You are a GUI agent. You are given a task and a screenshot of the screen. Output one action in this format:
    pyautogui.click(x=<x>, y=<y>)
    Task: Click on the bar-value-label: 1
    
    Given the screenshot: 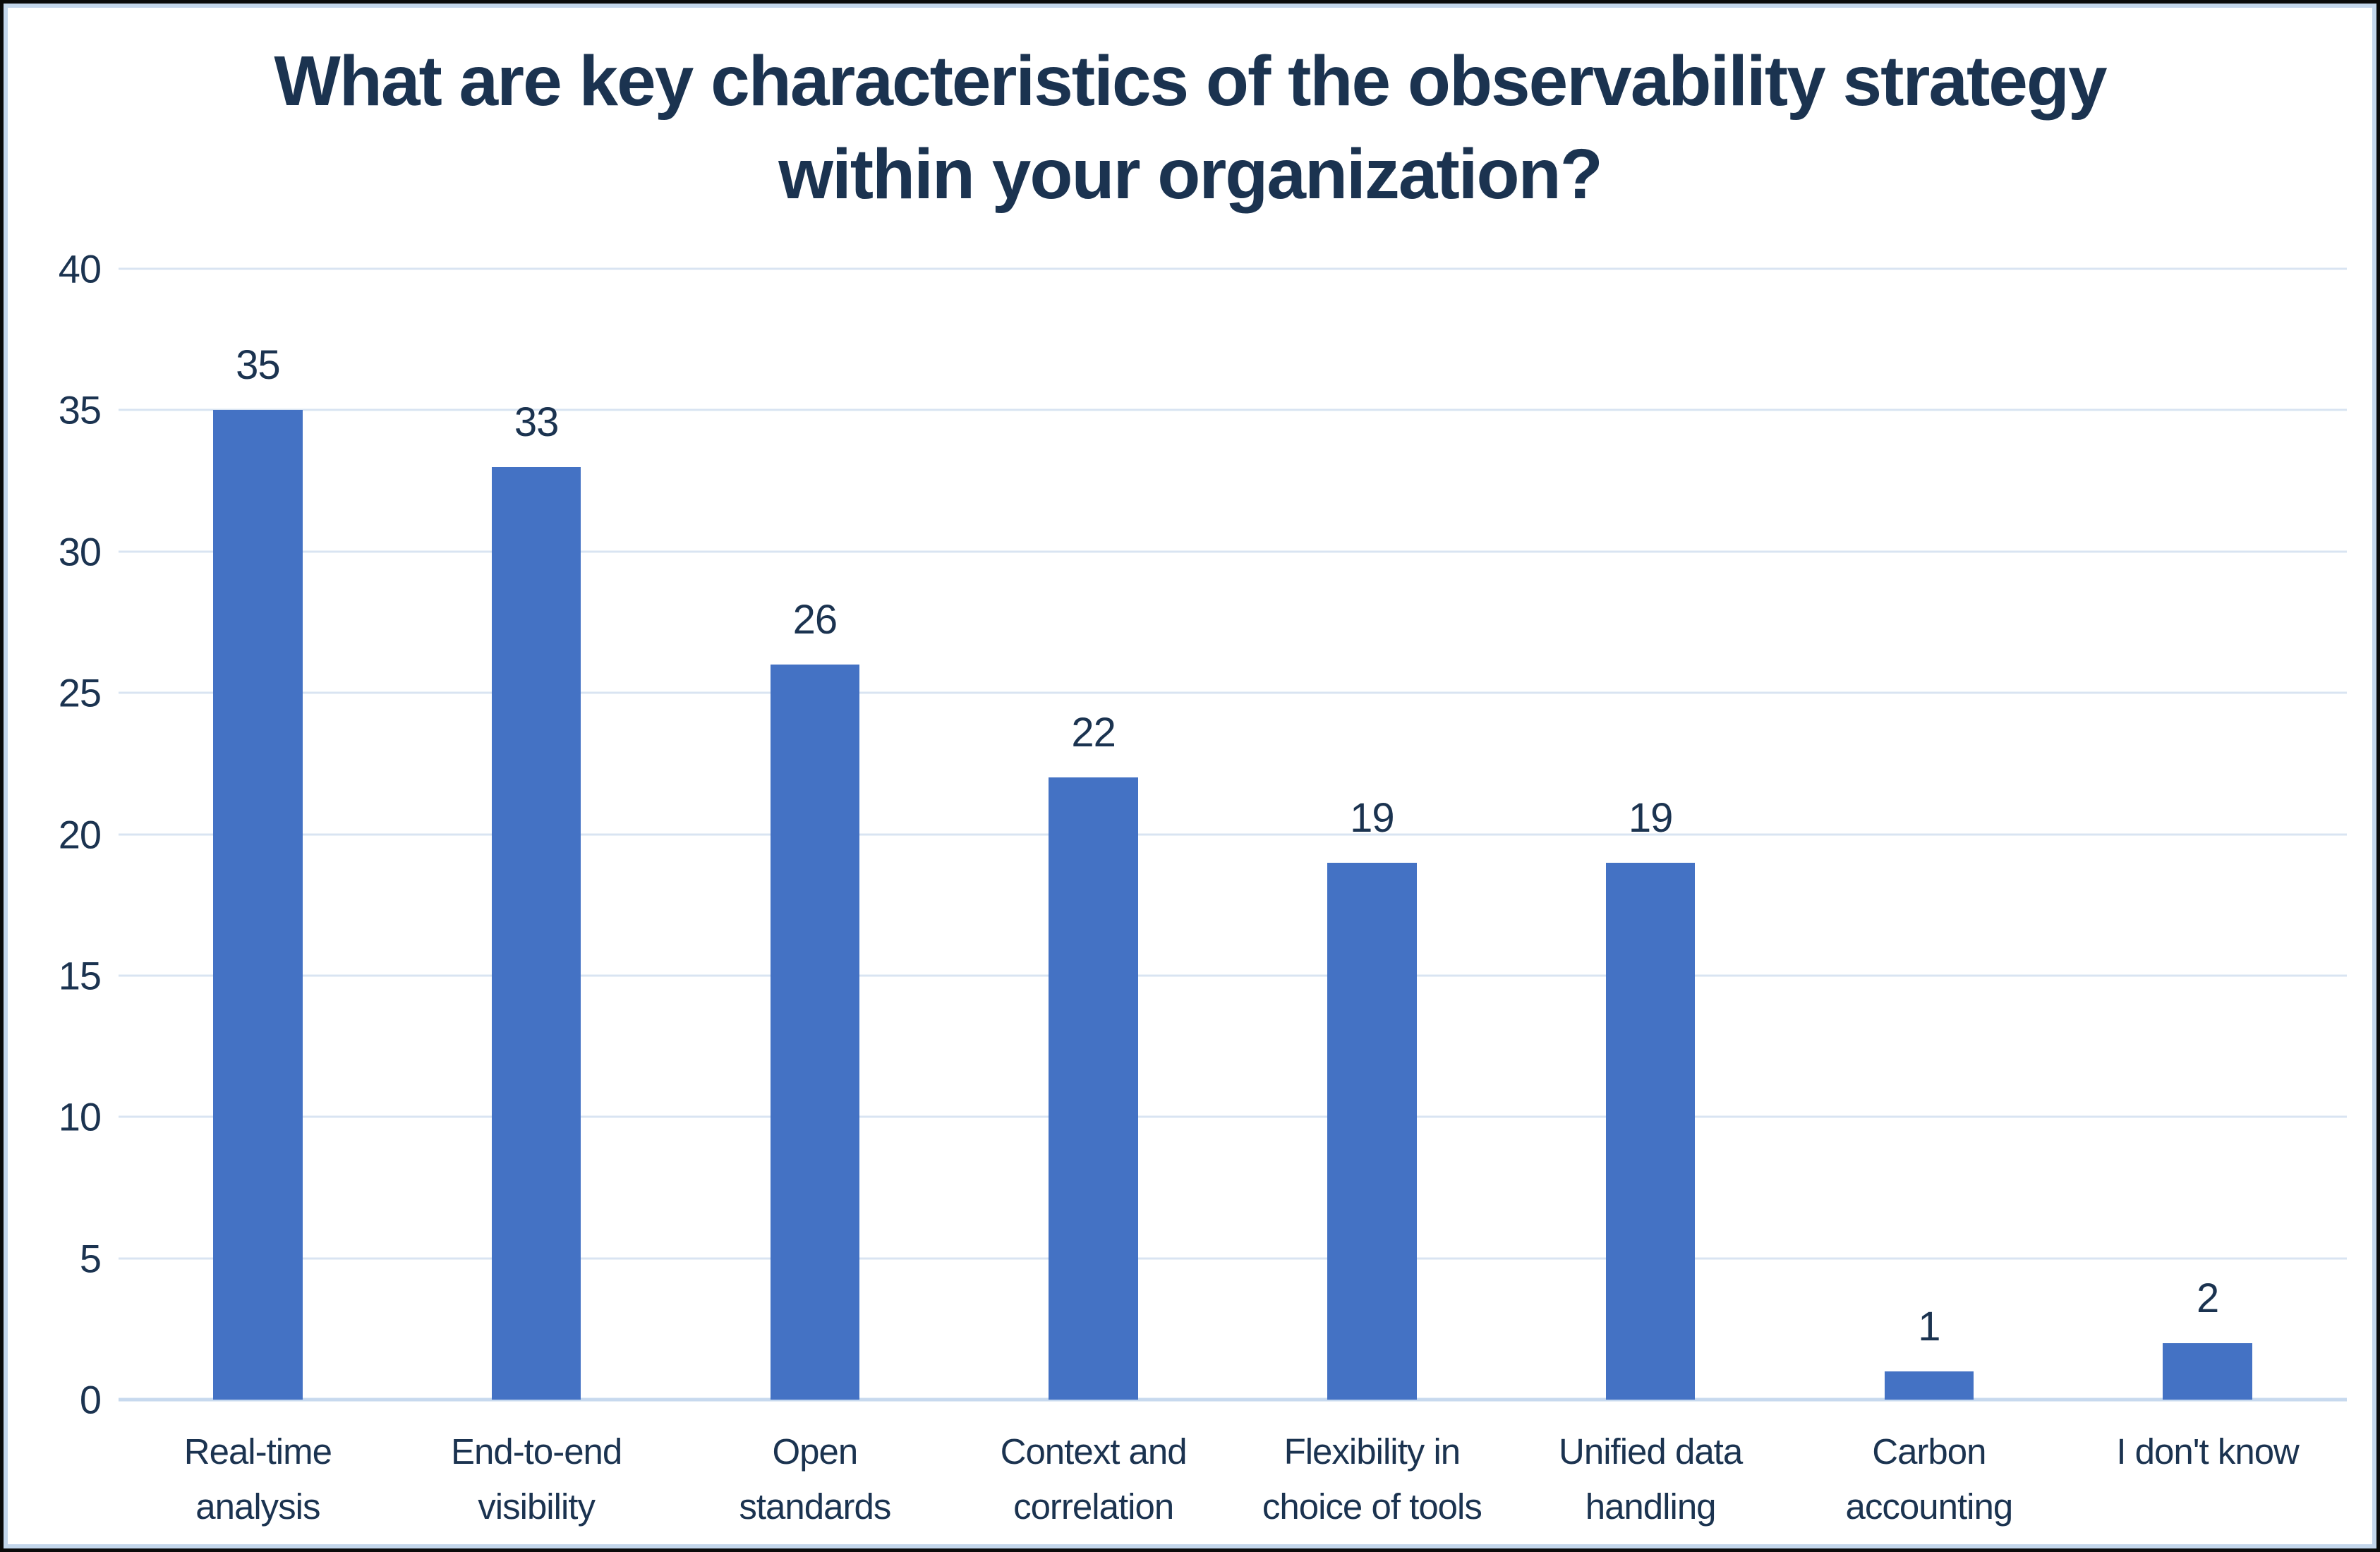 What is the action you would take?
    pyautogui.click(x=1929, y=1327)
    